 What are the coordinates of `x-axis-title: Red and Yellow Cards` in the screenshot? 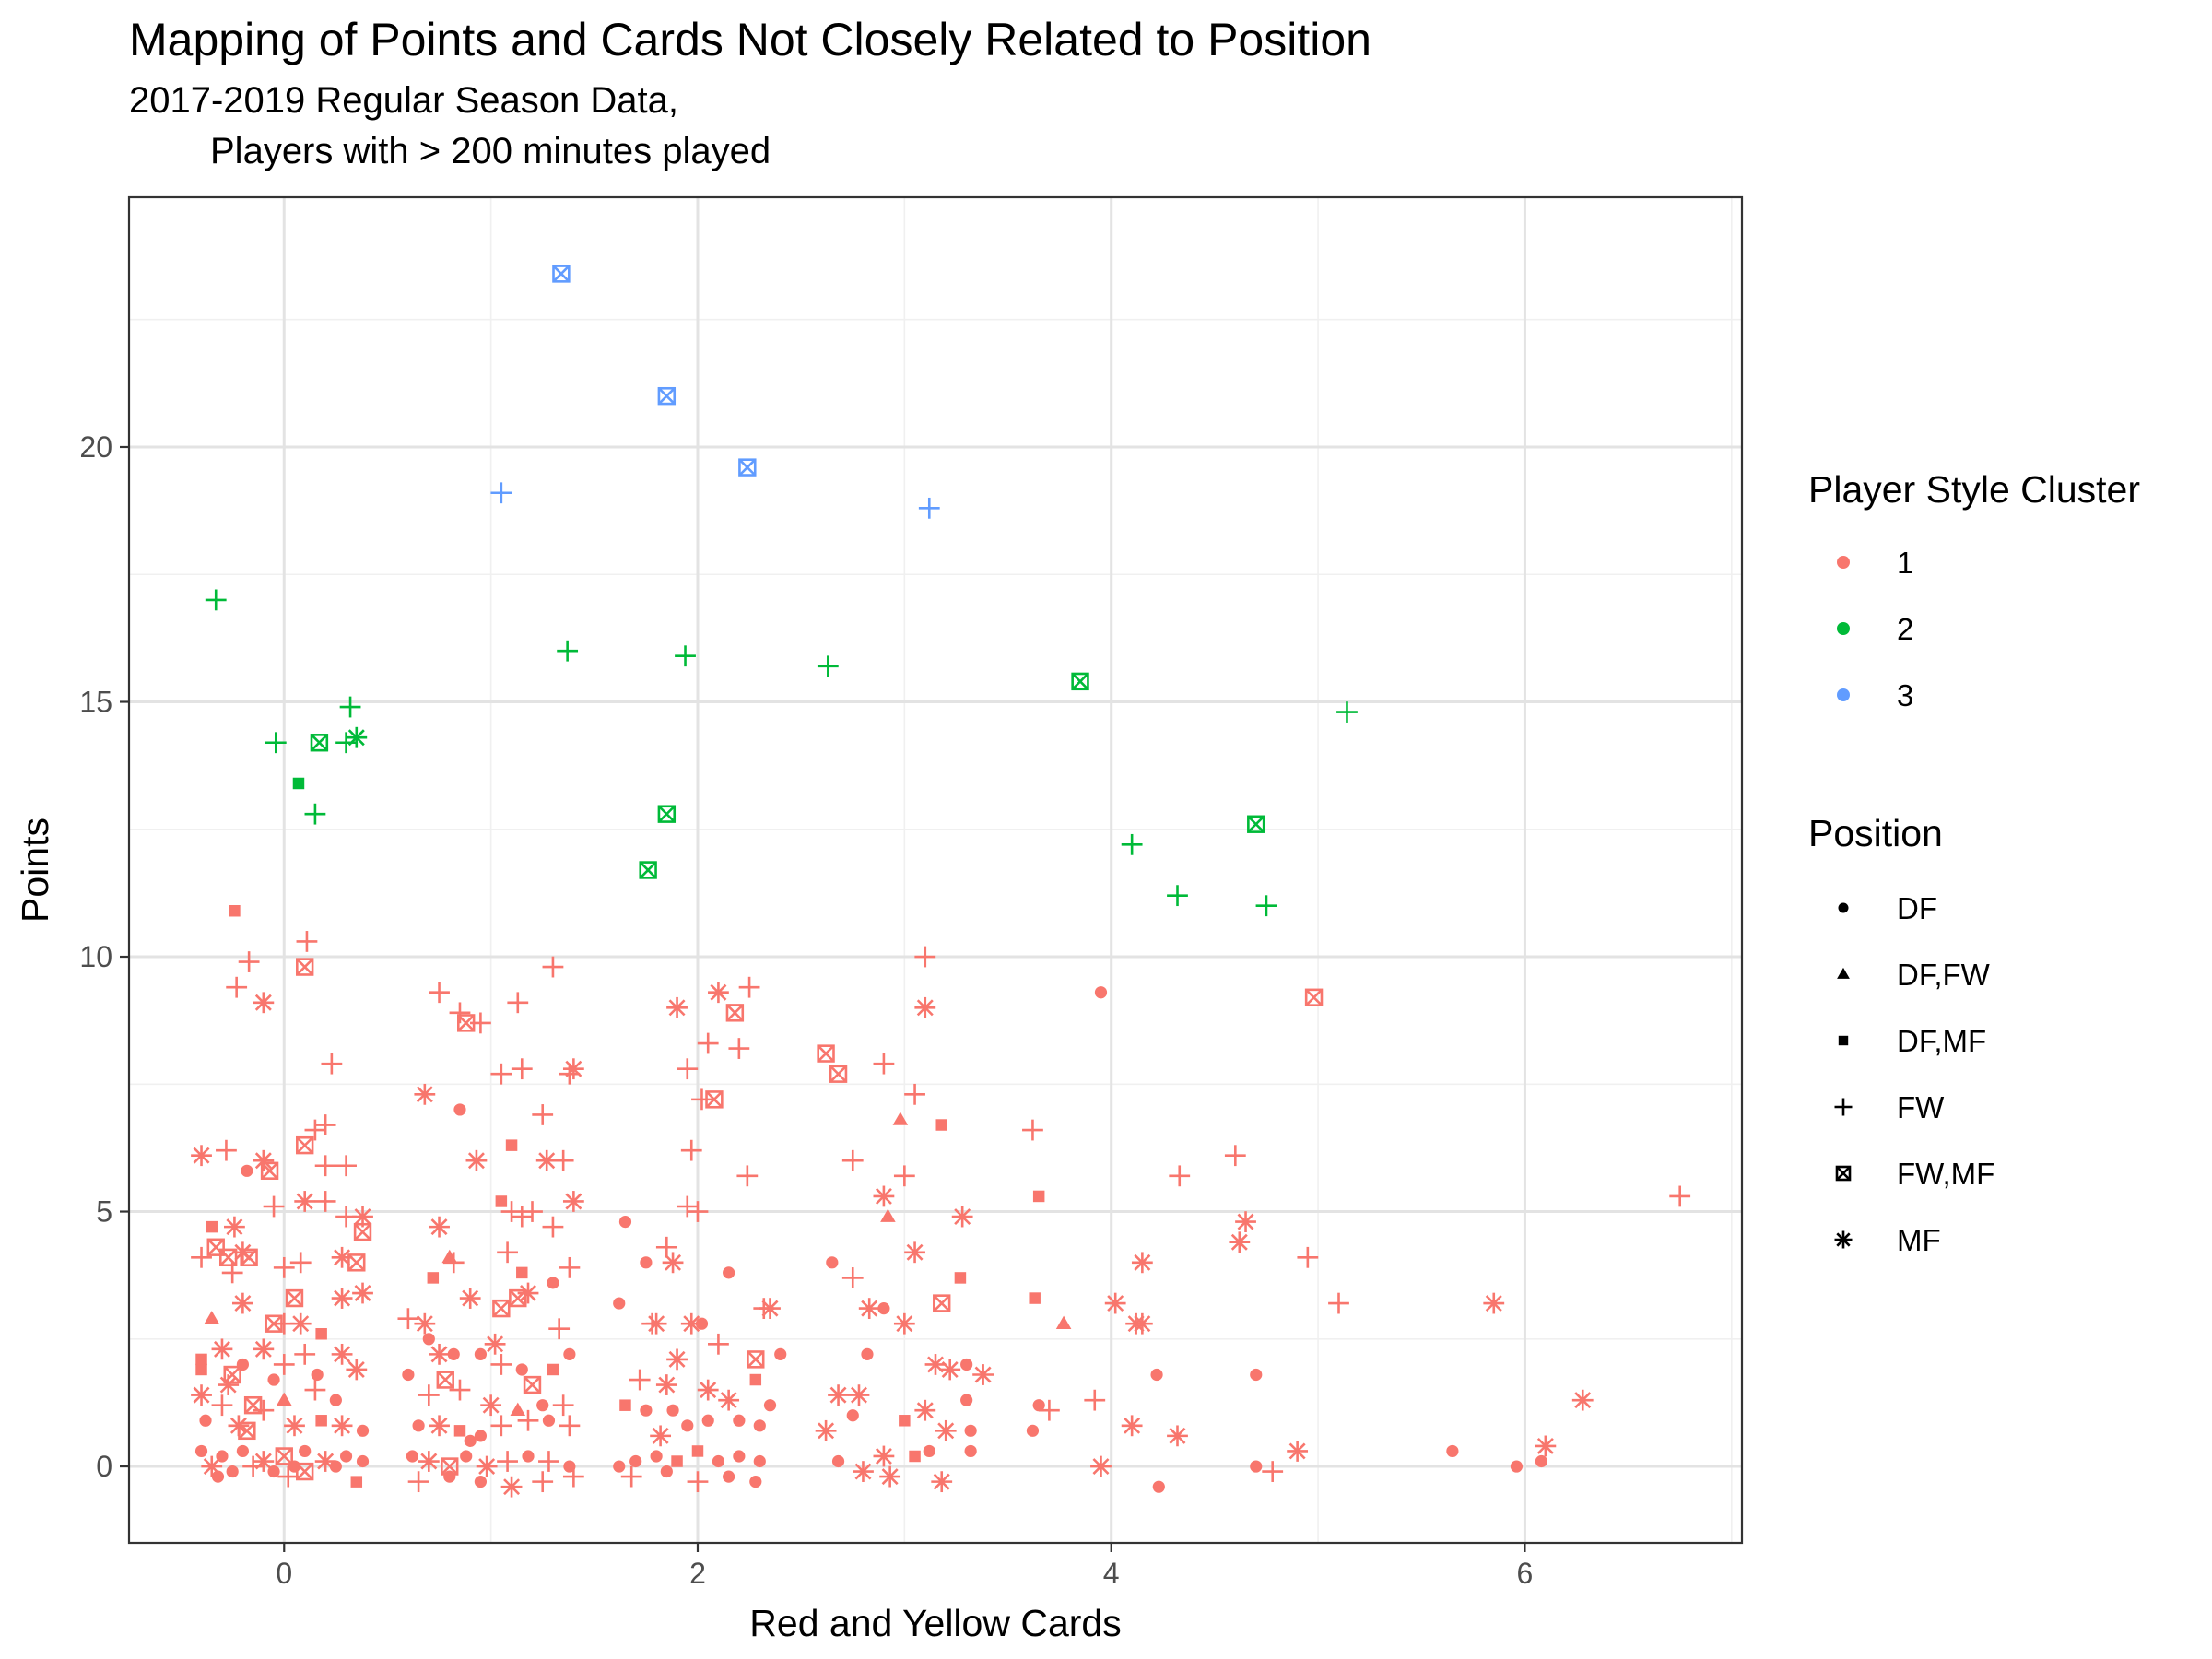 It's located at (935, 1623).